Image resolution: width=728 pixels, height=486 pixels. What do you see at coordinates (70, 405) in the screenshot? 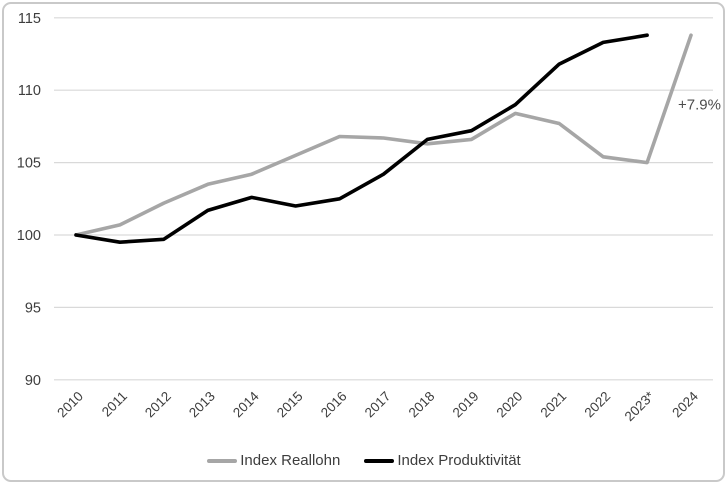
I see `x-tick-label-2010: 2010` at bounding box center [70, 405].